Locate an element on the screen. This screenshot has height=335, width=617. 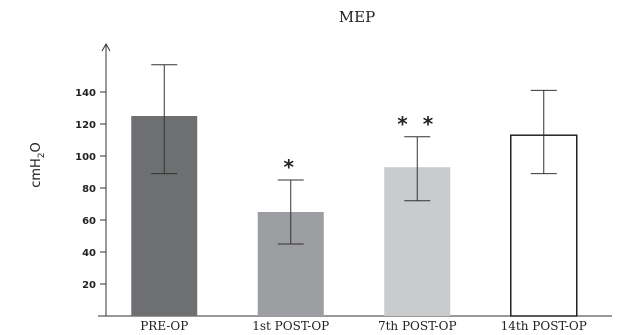
y-tick-label: 60 is located at coordinates (89, 221).